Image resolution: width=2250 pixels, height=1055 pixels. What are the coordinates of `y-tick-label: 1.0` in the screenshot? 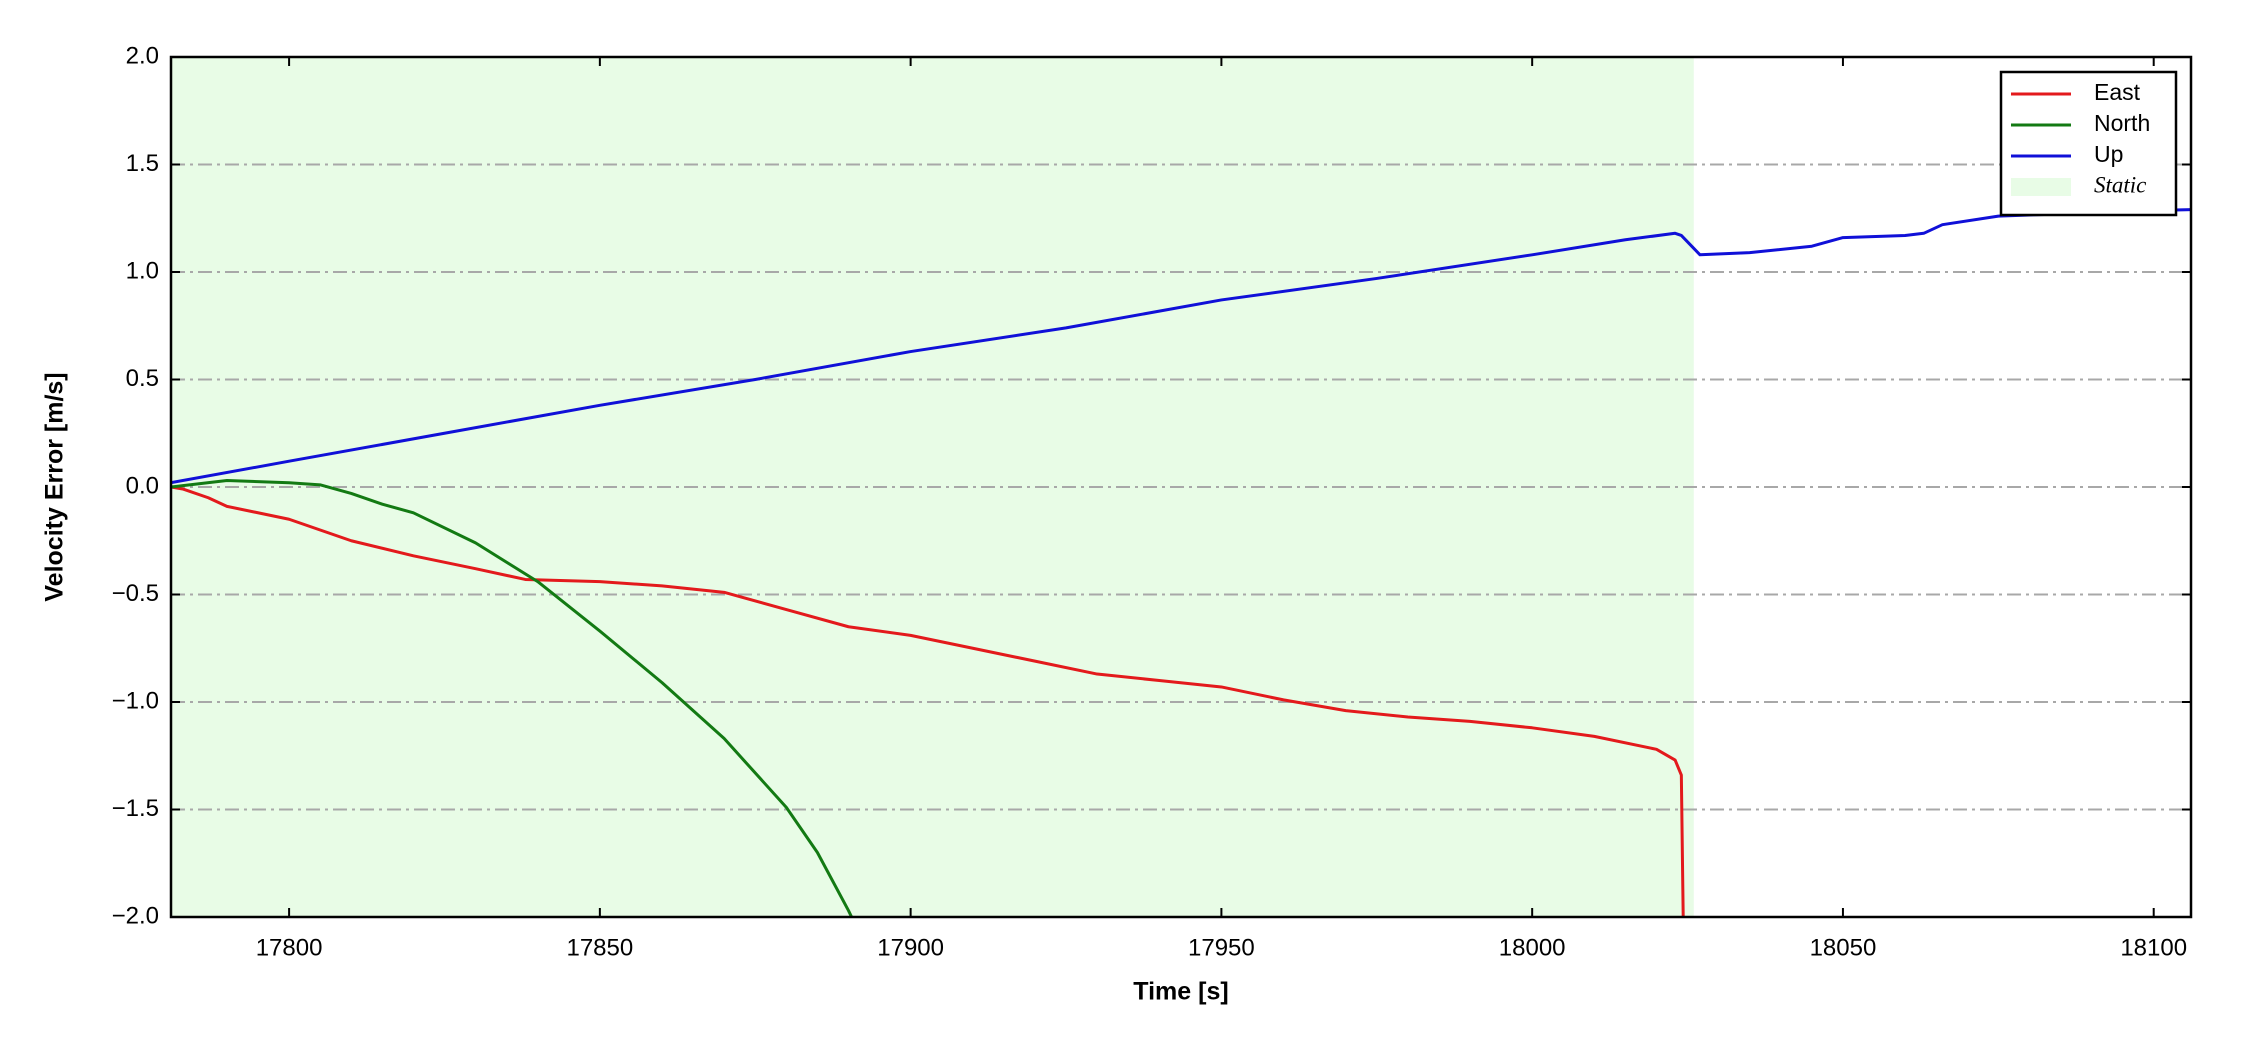 It's located at (142, 270).